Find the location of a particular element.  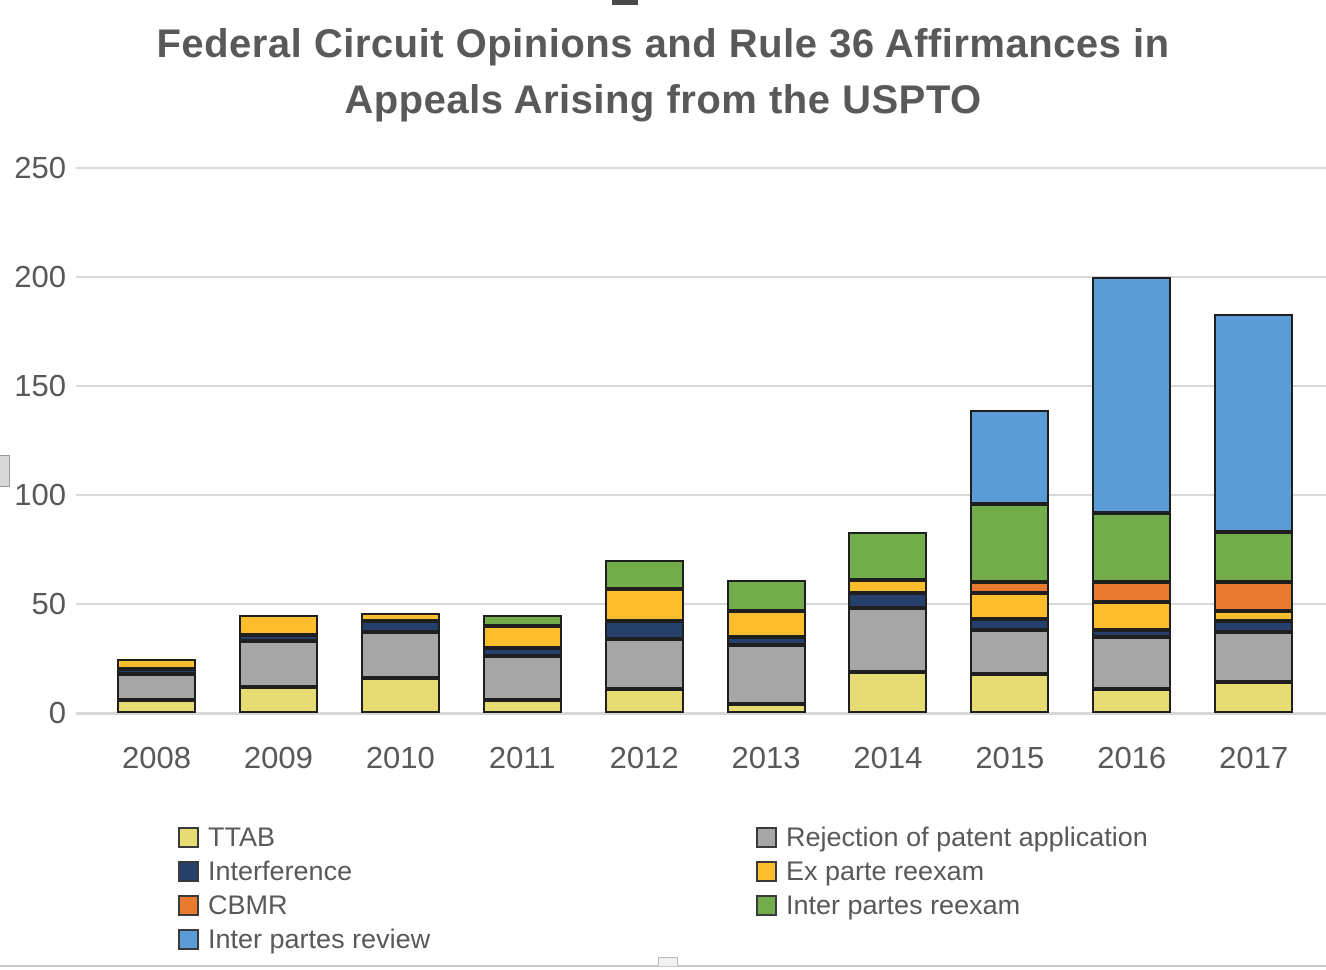

y-axis-tick-label: 250 is located at coordinates (40, 167).